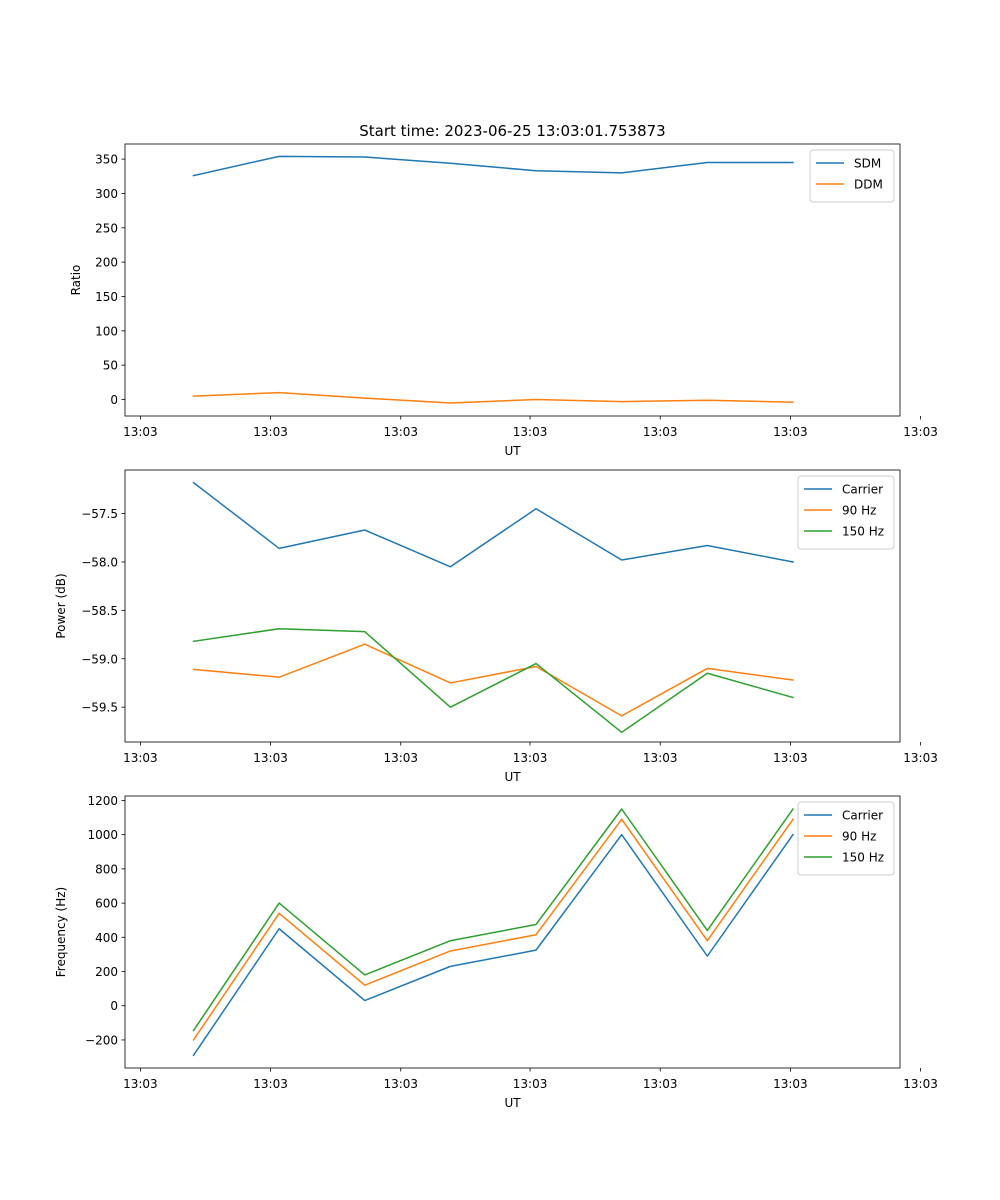 This screenshot has width=1000, height=1200. Describe the element at coordinates (106, 904) in the screenshot. I see `y-tick-label: 600` at that location.